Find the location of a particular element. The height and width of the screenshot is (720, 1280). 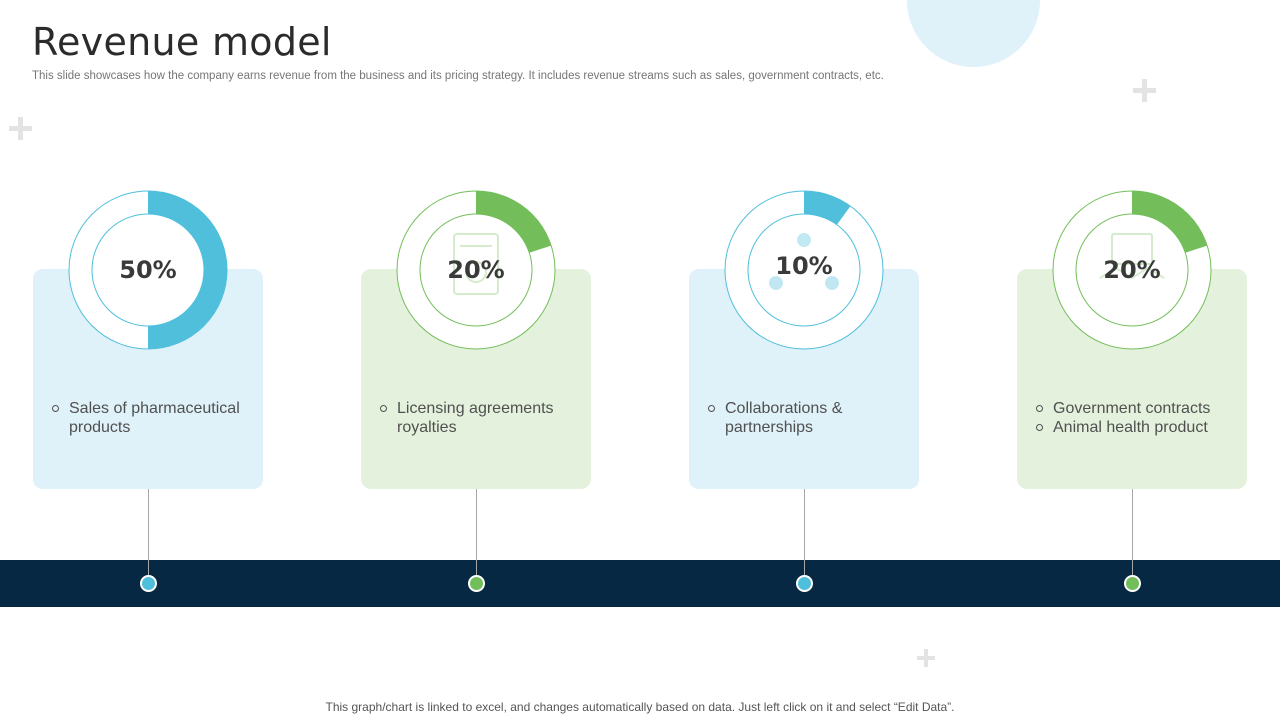

bullet-list: Collaborations & partnerships is located at coordinates (786, 418).